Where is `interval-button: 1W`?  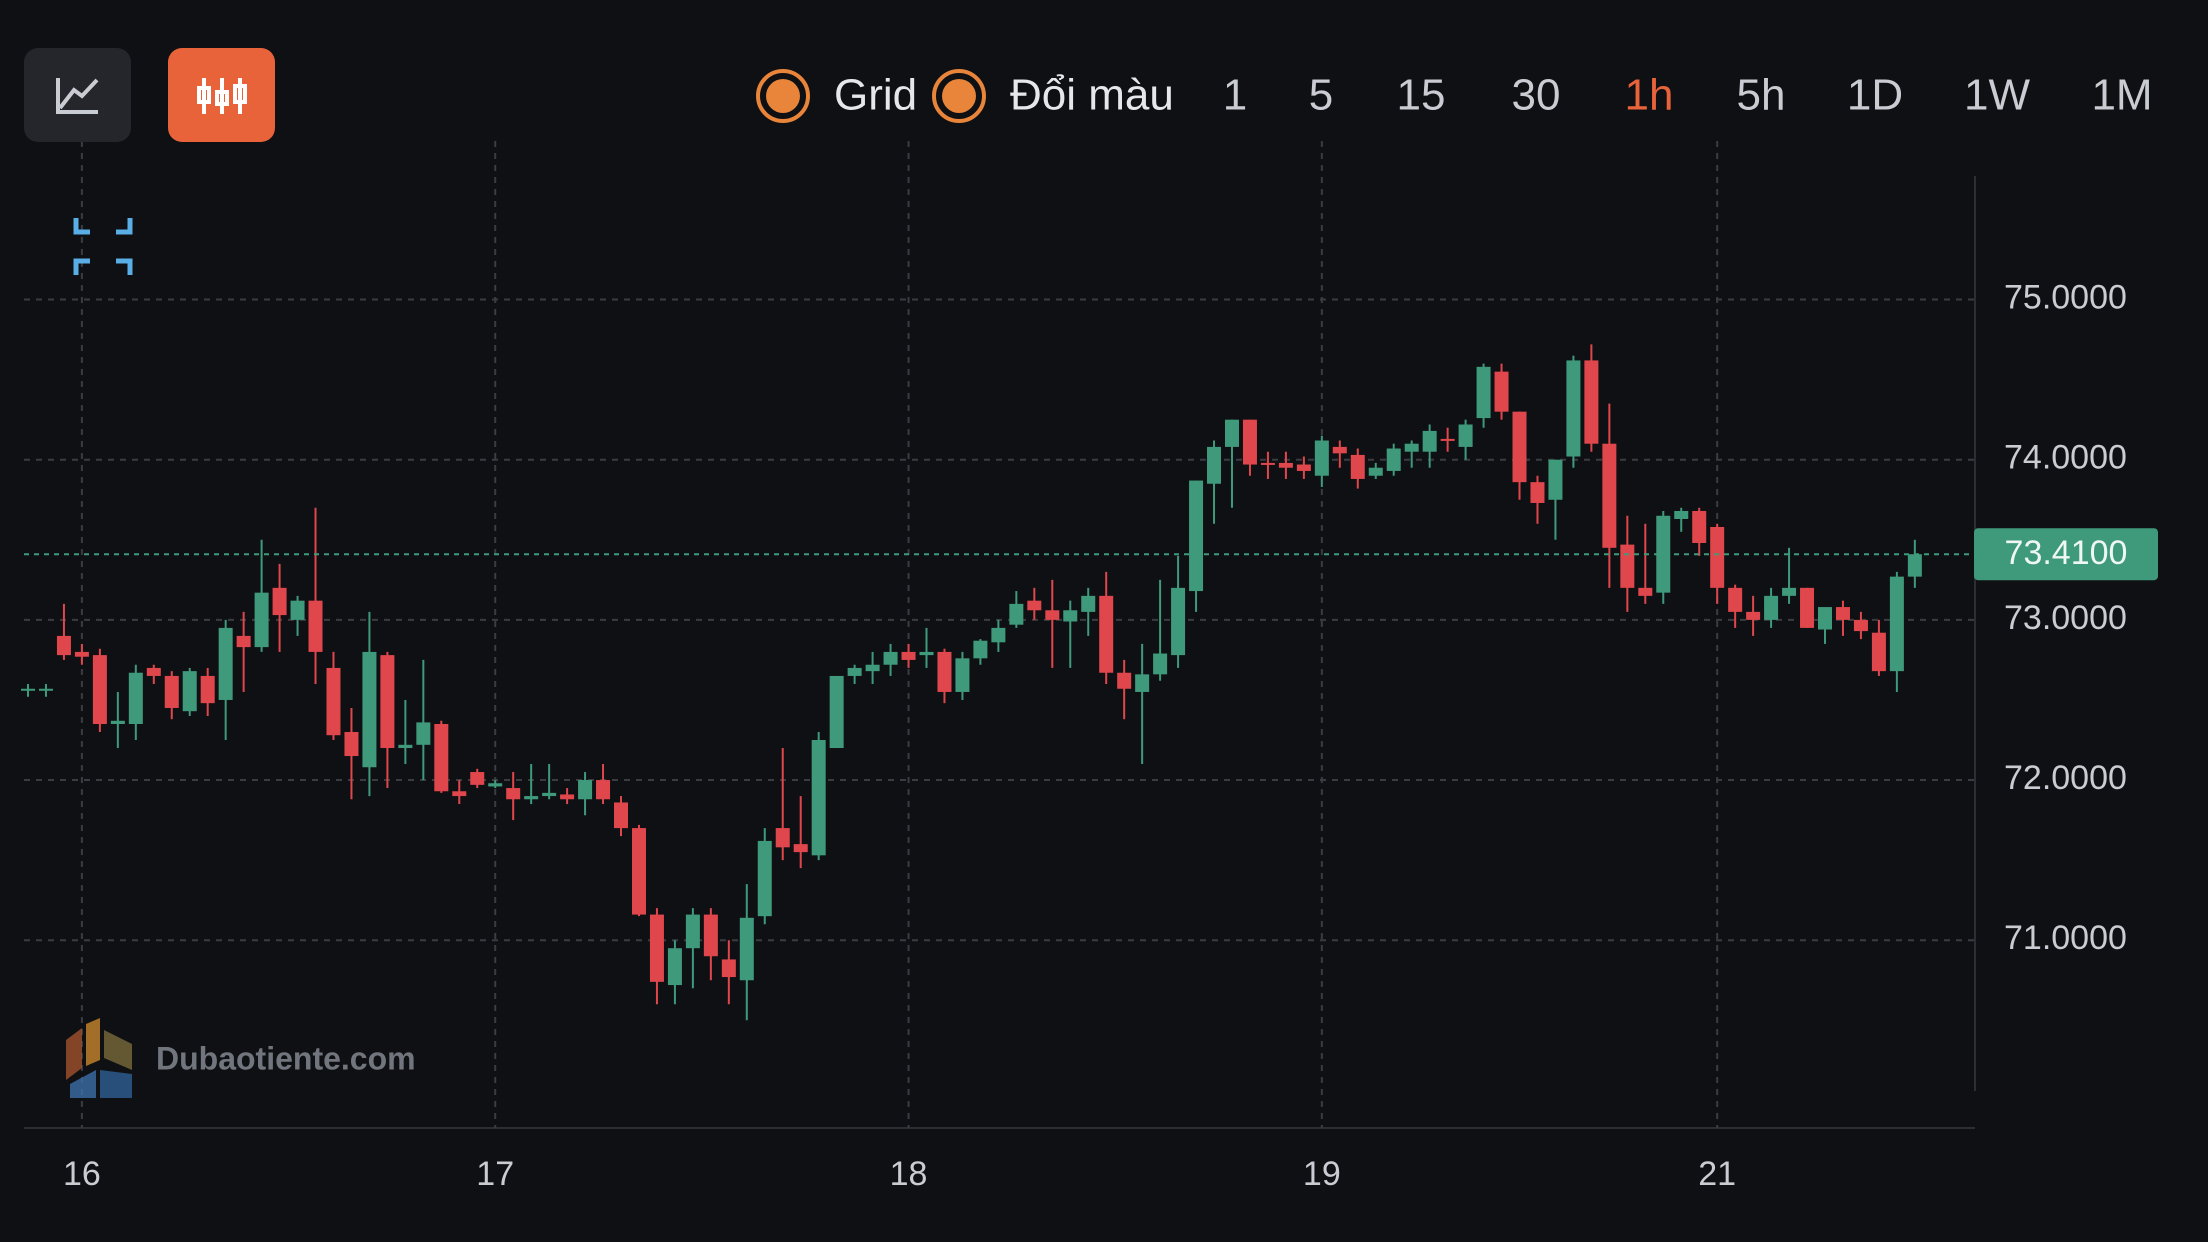
interval-button: 1W is located at coordinates (1997, 95).